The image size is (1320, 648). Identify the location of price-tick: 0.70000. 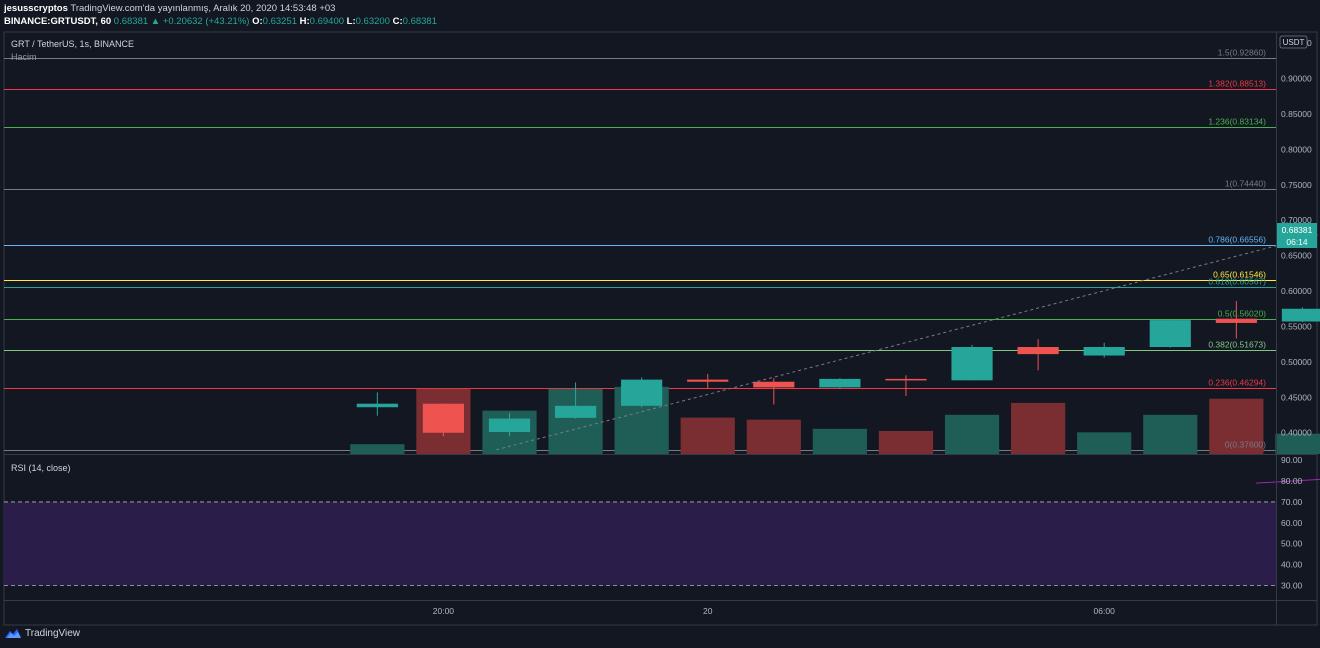
(1296, 220).